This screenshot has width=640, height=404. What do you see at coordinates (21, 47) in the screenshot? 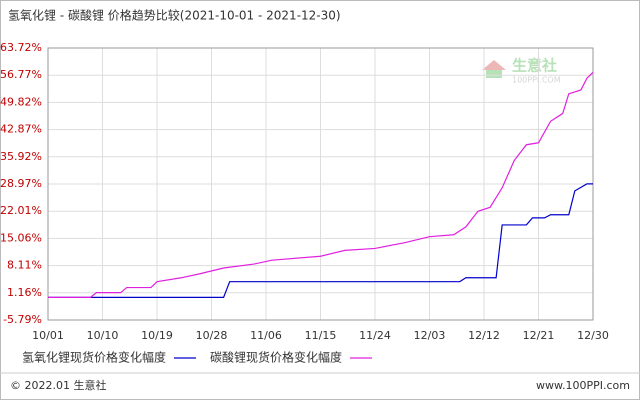
I see `y-tick-label: 63.72%` at bounding box center [21, 47].